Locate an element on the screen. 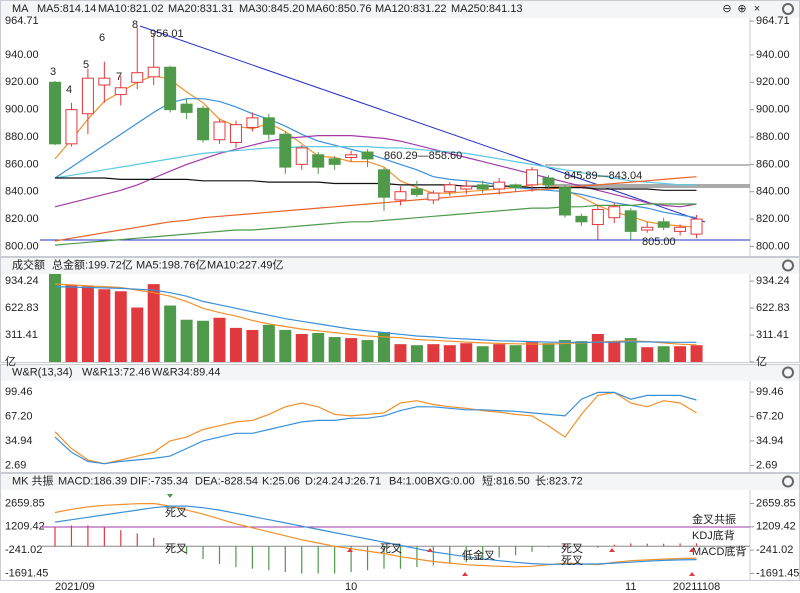  y-tick-label-right: -1691.45 is located at coordinates (777, 573).